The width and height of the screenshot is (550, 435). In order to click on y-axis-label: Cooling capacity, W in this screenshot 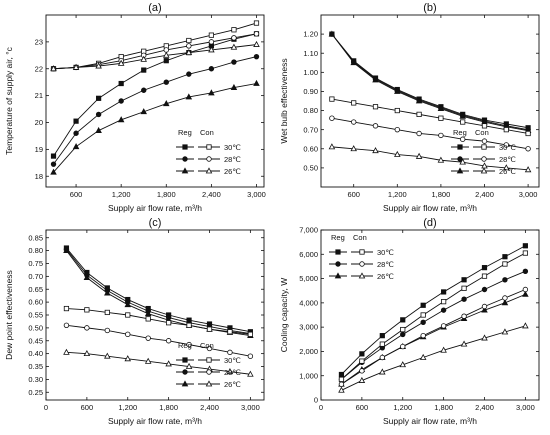, I will do `click(284, 315)`.